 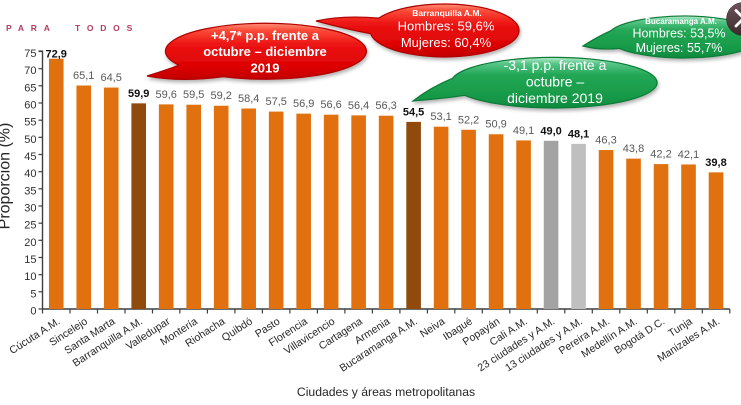 What do you see at coordinates (633, 149) in the screenshot?
I see `svg-text: 43,8` at bounding box center [633, 149].